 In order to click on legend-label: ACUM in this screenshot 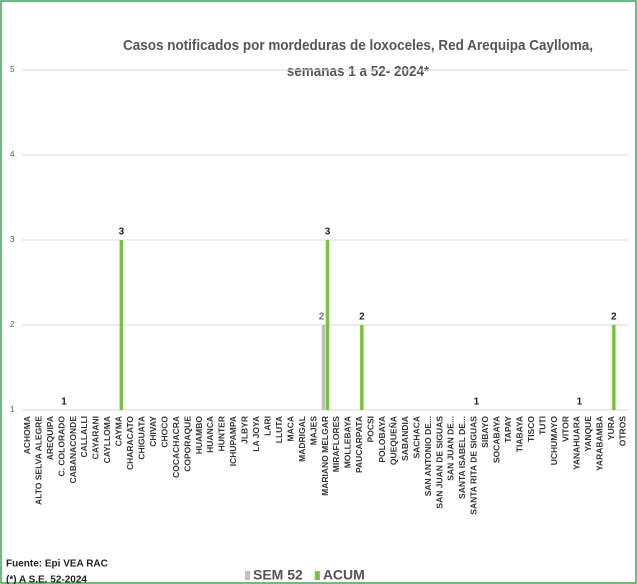, I will do `click(344, 575)`.